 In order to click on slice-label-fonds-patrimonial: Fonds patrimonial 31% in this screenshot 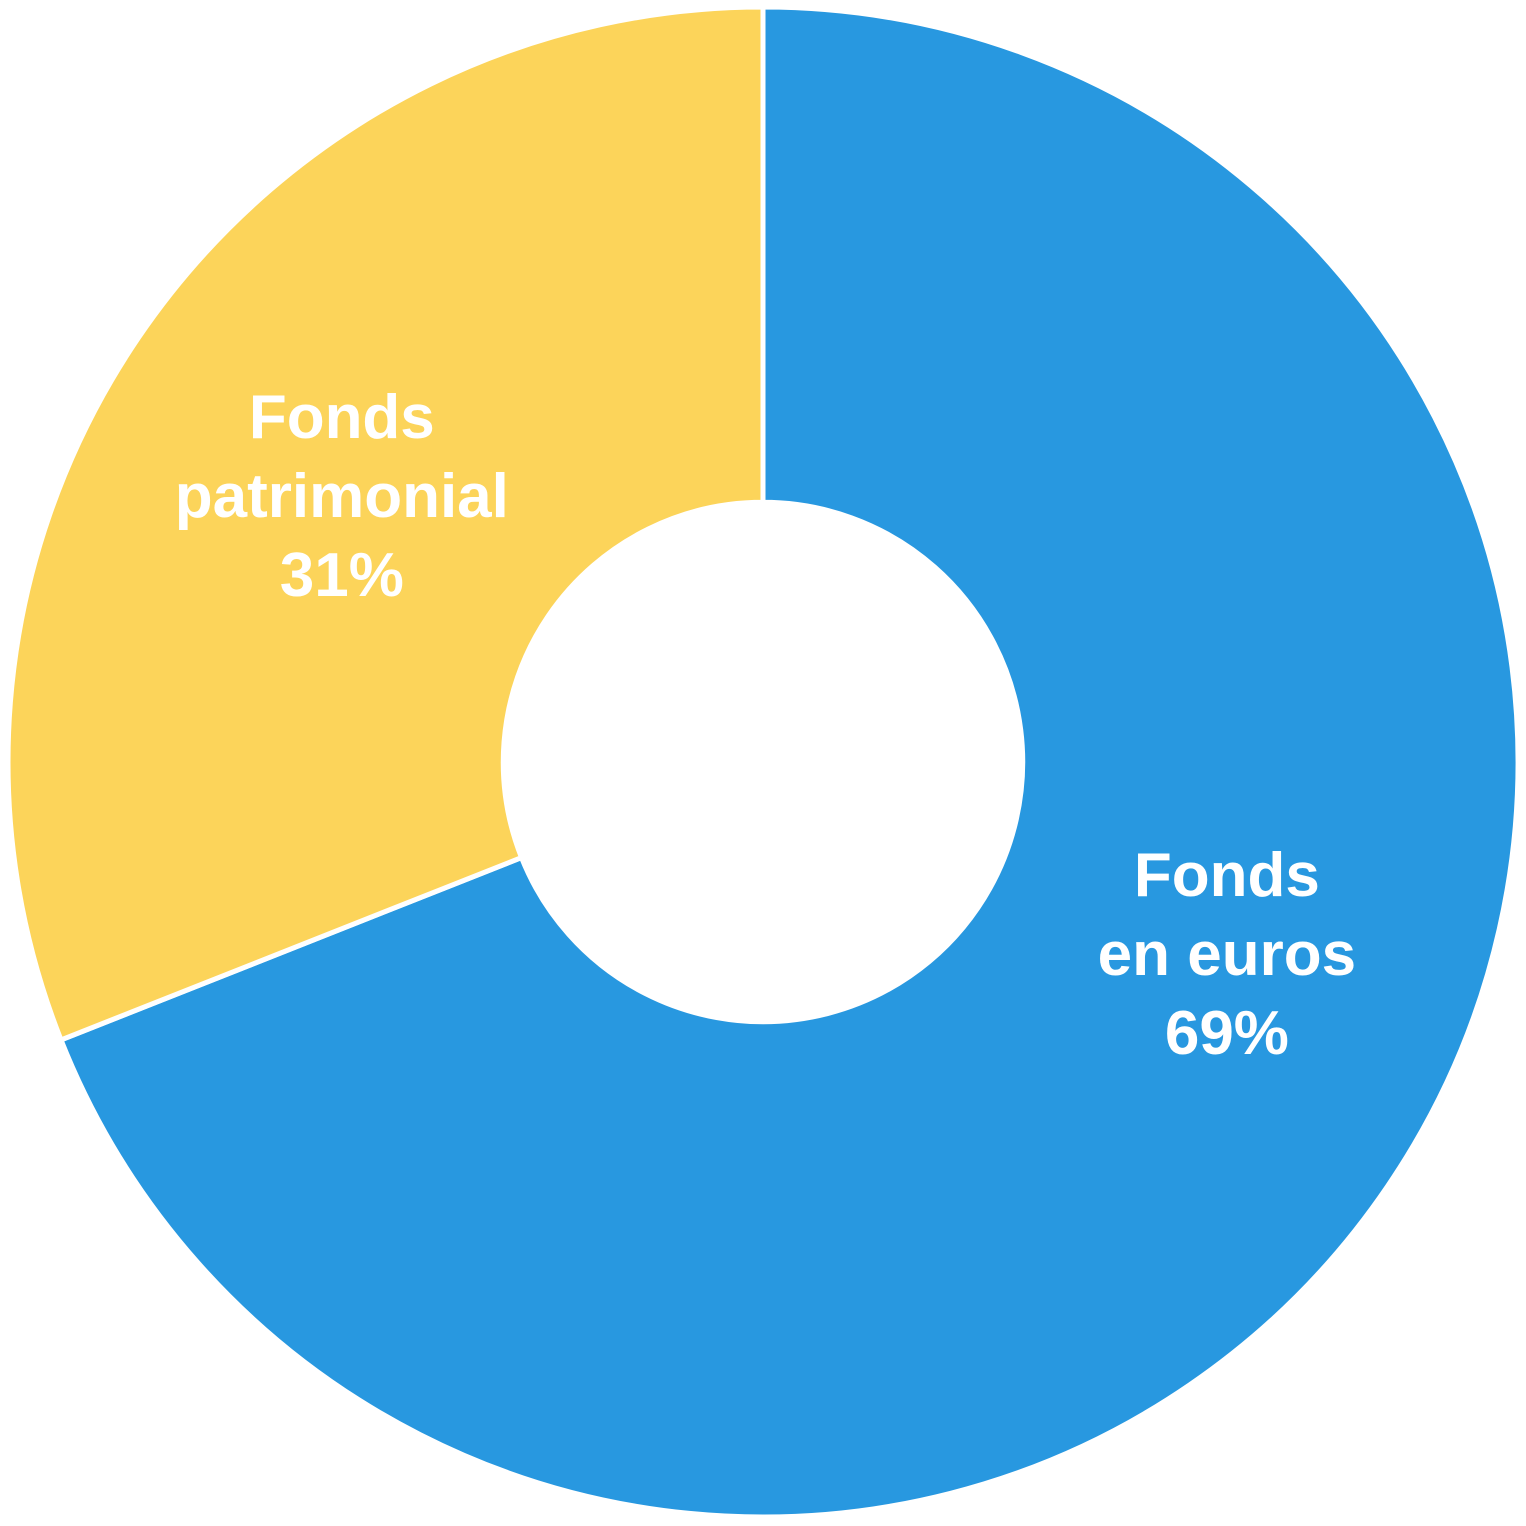, I will do `click(342, 497)`.